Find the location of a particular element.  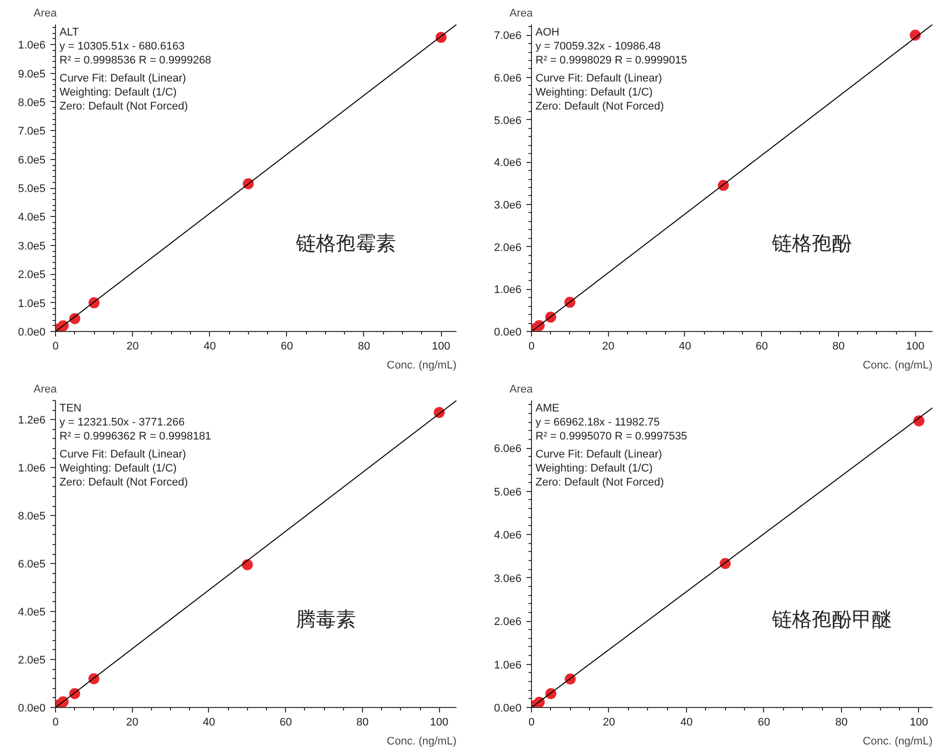

y-tick-label: 3.0e5 is located at coordinates (32, 246).